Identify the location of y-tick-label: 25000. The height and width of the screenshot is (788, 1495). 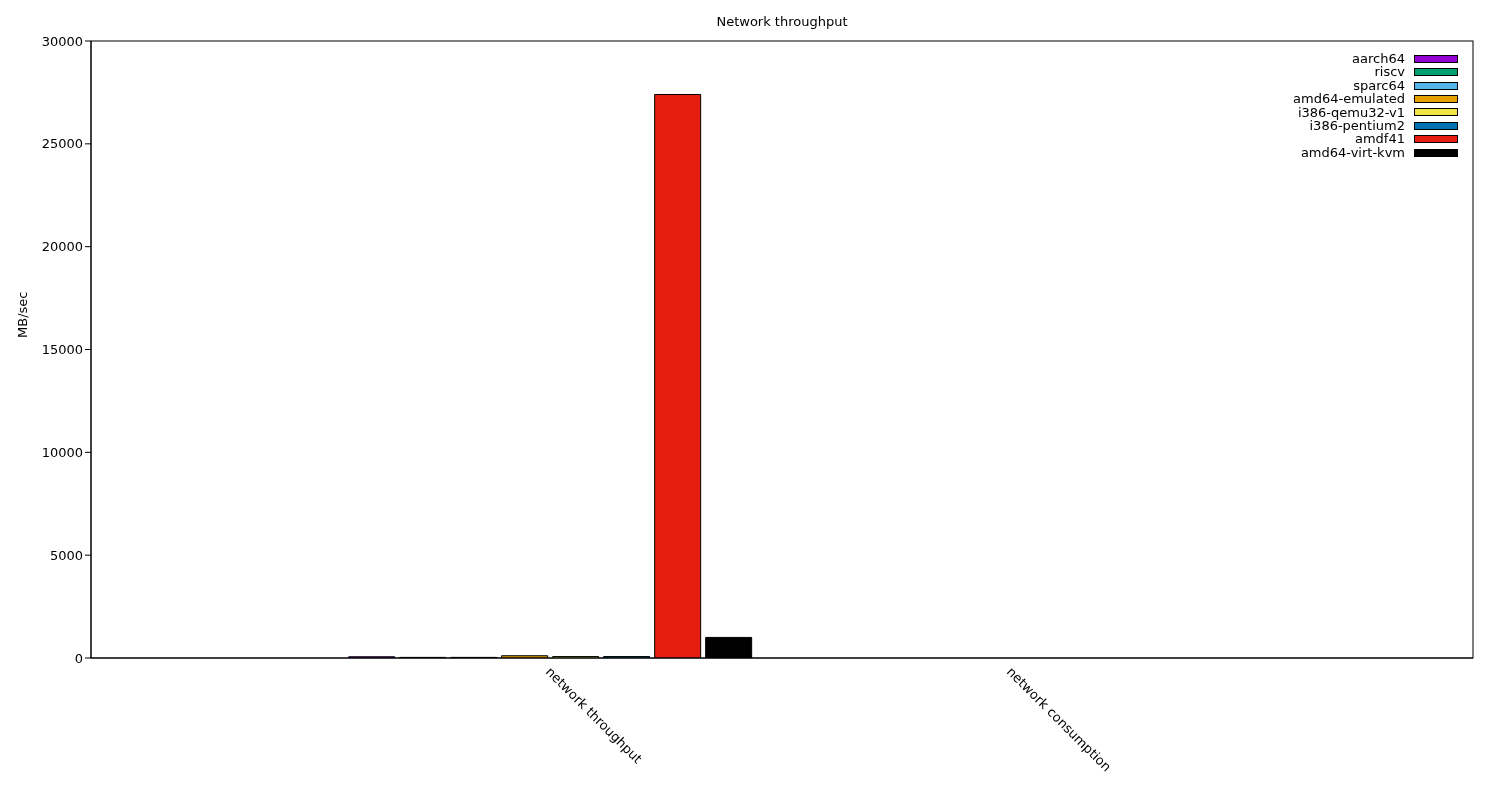
(62, 144).